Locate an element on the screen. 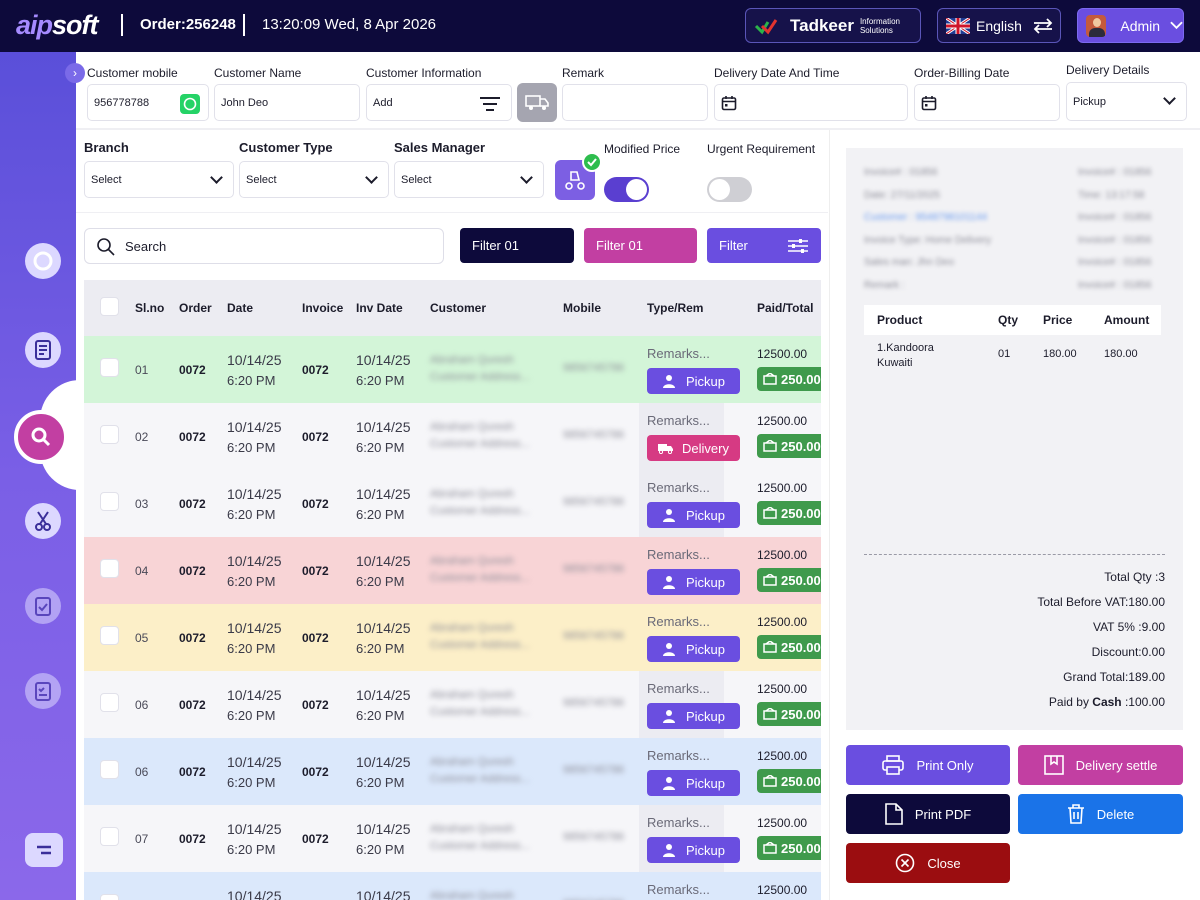 The width and height of the screenshot is (1200, 900). print-only-button: Print Only is located at coordinates (928, 765).